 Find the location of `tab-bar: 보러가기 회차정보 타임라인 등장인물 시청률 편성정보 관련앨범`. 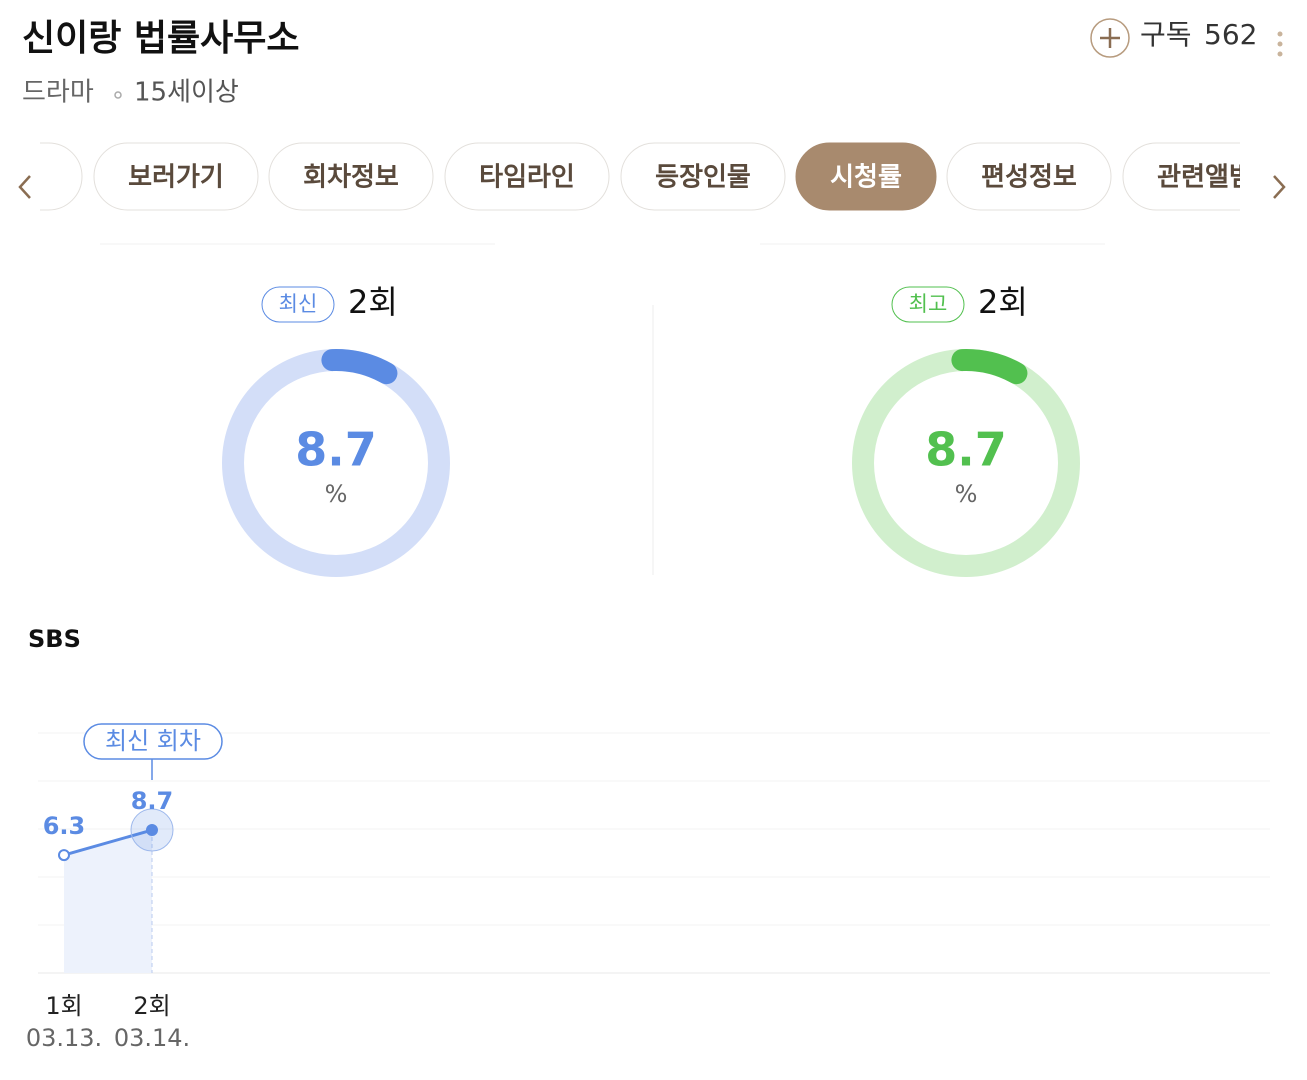

tab-bar: 보러가기 회차정보 타임라인 등장인물 시청률 편성정보 관련앨범 is located at coordinates (643, 176).